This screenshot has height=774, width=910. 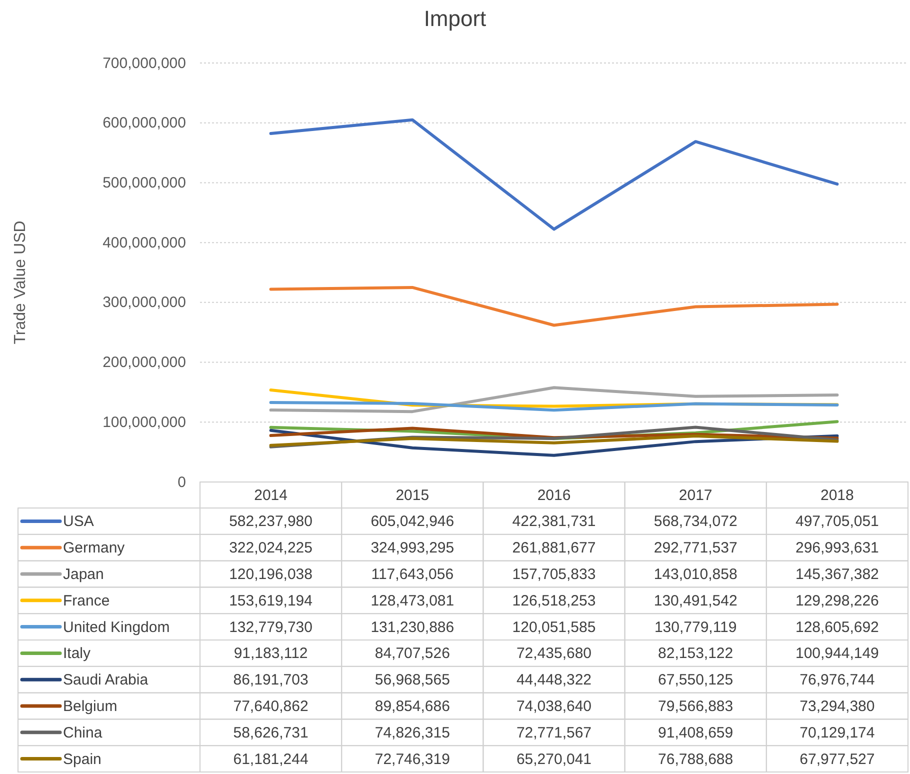 I want to click on data-label: 497,705,051, so click(x=837, y=521).